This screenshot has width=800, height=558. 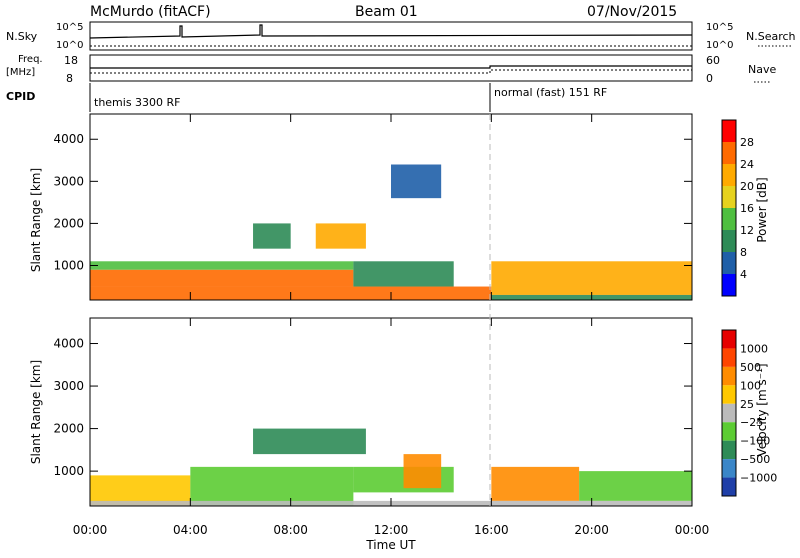 What do you see at coordinates (713, 60) in the screenshot?
I see `nave-tick-top: 60` at bounding box center [713, 60].